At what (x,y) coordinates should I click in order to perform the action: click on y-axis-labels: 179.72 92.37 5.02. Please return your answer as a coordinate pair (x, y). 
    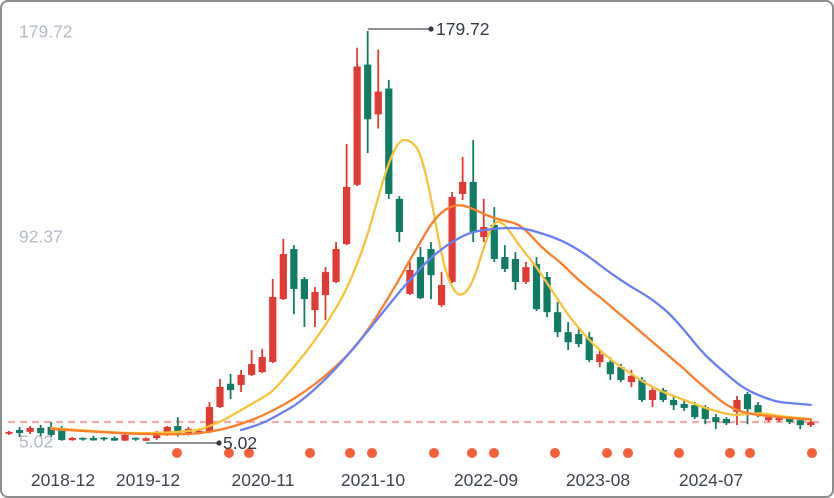
    Looking at the image, I should click on (46, 237).